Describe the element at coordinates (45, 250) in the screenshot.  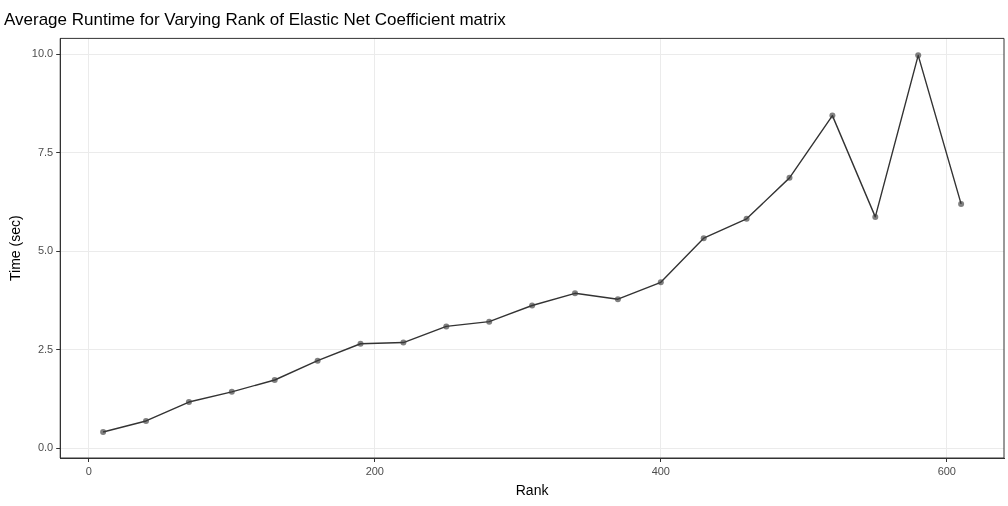
I see `y-tick-label: 5.0` at that location.